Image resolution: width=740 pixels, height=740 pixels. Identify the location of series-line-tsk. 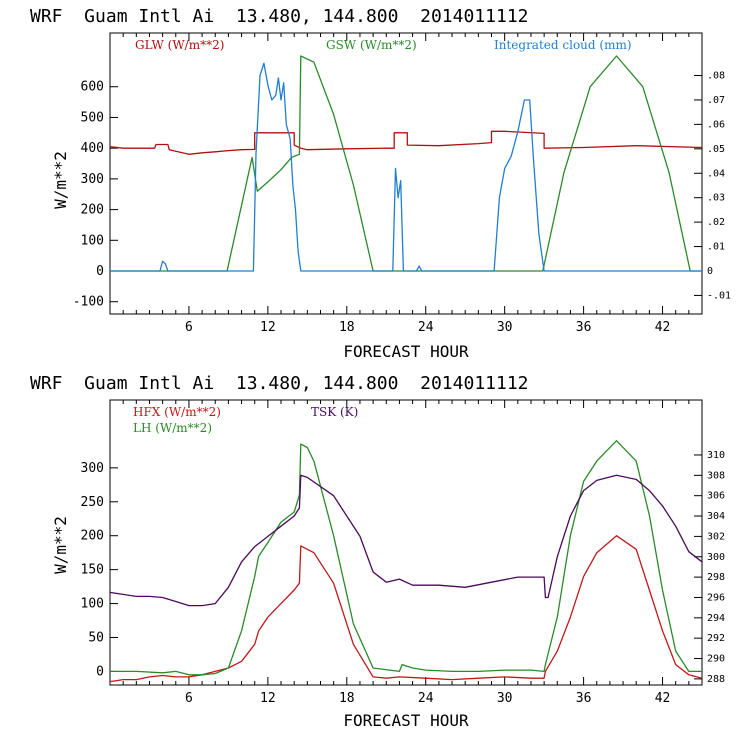
(406, 540).